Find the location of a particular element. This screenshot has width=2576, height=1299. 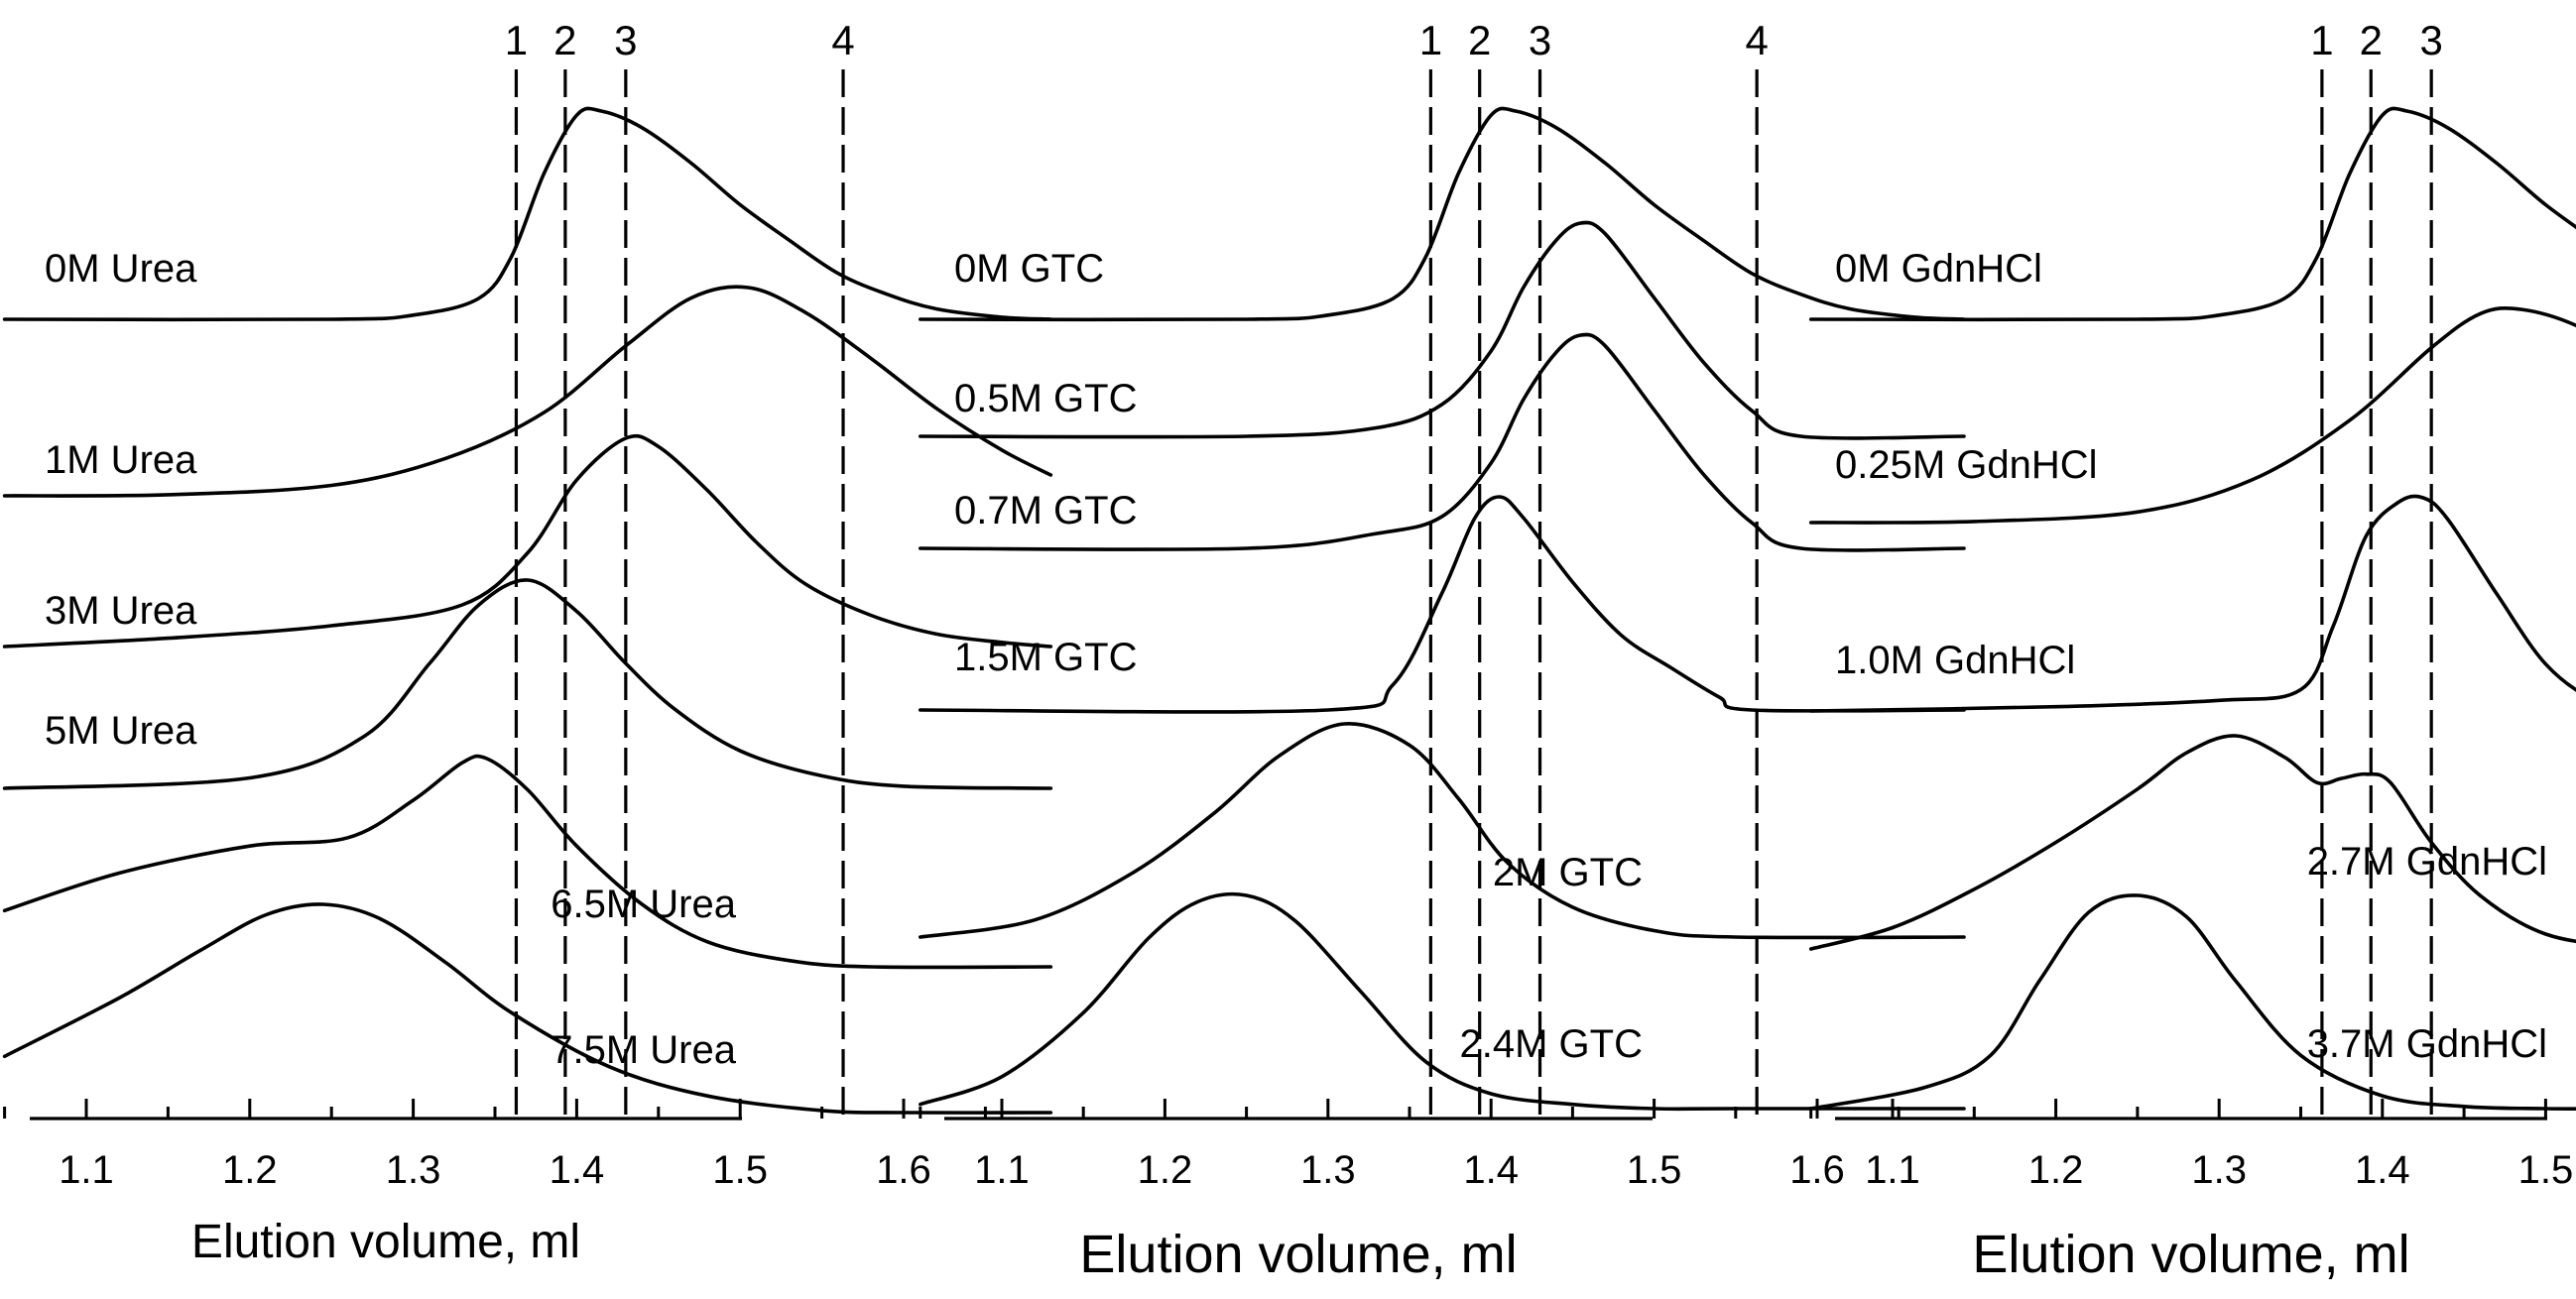

trace-0.7m-gtc is located at coordinates (1442, 442).